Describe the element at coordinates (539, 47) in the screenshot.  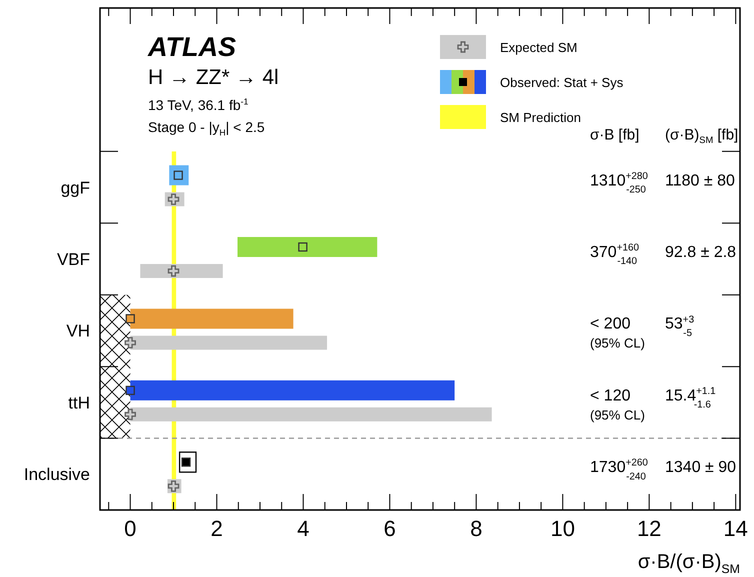
I see `legend-label: Expected SM` at that location.